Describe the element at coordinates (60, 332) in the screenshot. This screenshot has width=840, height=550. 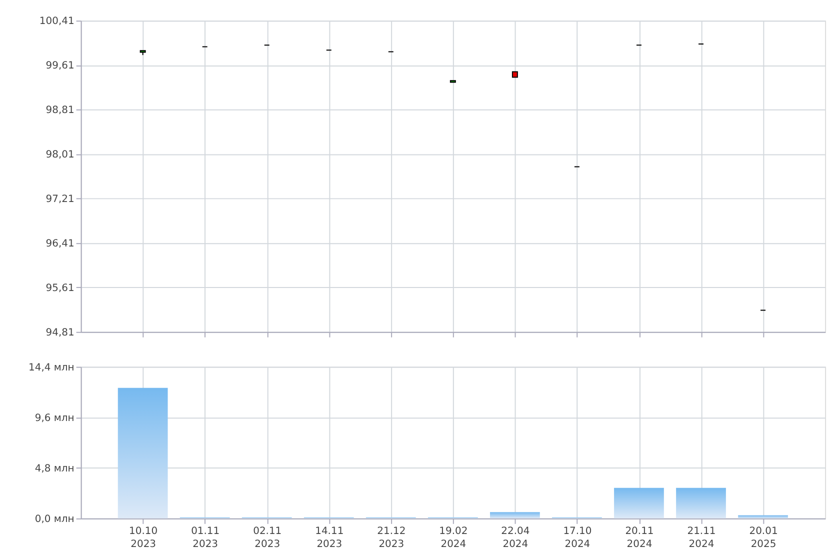
I see `y-tick-label: 94,81` at that location.